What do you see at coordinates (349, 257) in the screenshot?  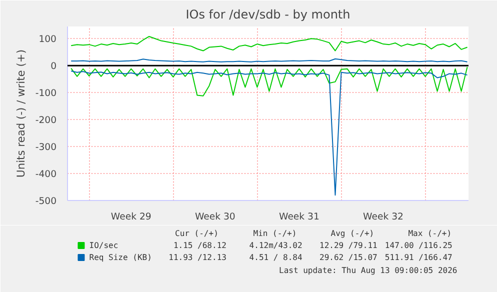 I see `text: 29.62 /15.07` at bounding box center [349, 257].